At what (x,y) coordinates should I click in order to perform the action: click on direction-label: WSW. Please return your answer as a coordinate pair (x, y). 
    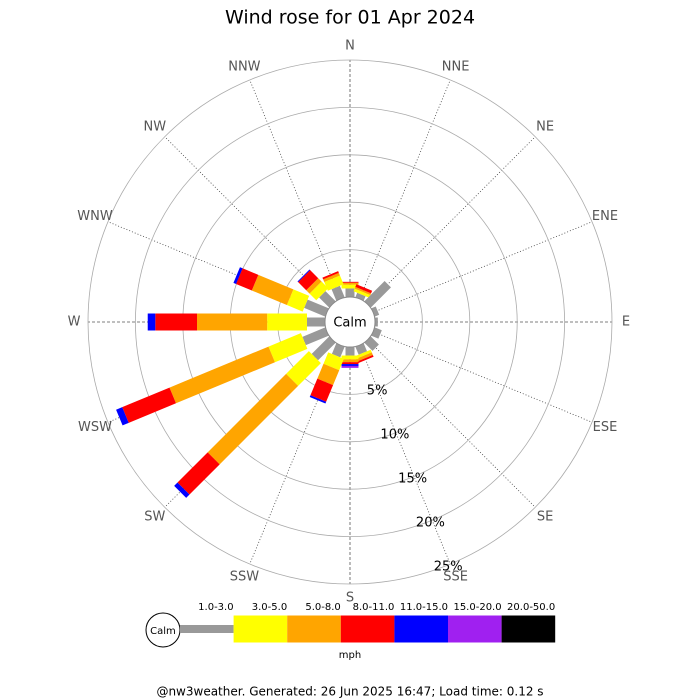
    Looking at the image, I should click on (95, 427).